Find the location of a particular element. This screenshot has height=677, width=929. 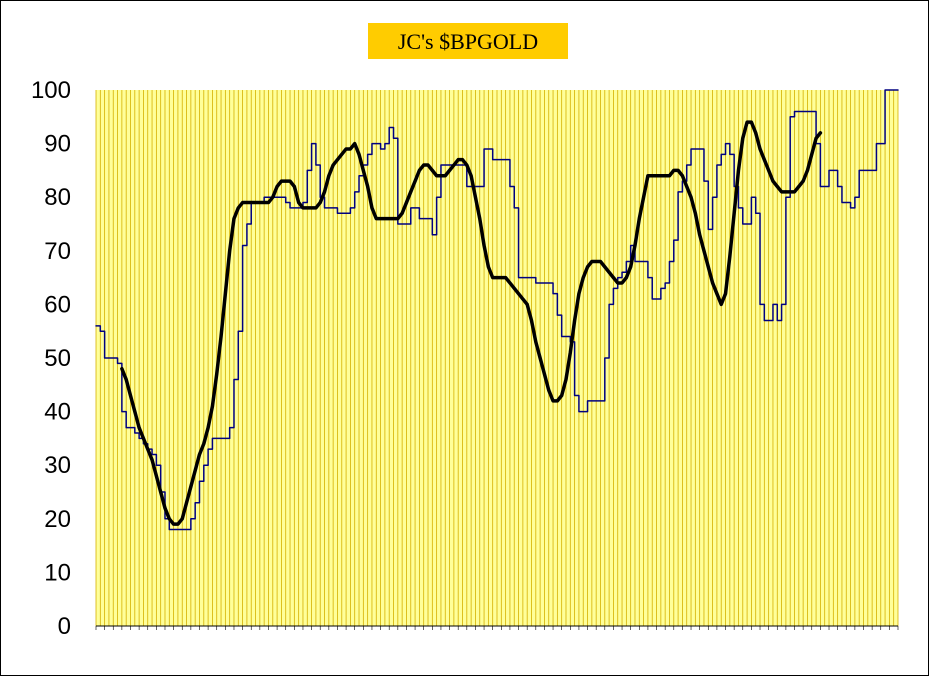

y-tick-label: 70 is located at coordinates (57, 251).